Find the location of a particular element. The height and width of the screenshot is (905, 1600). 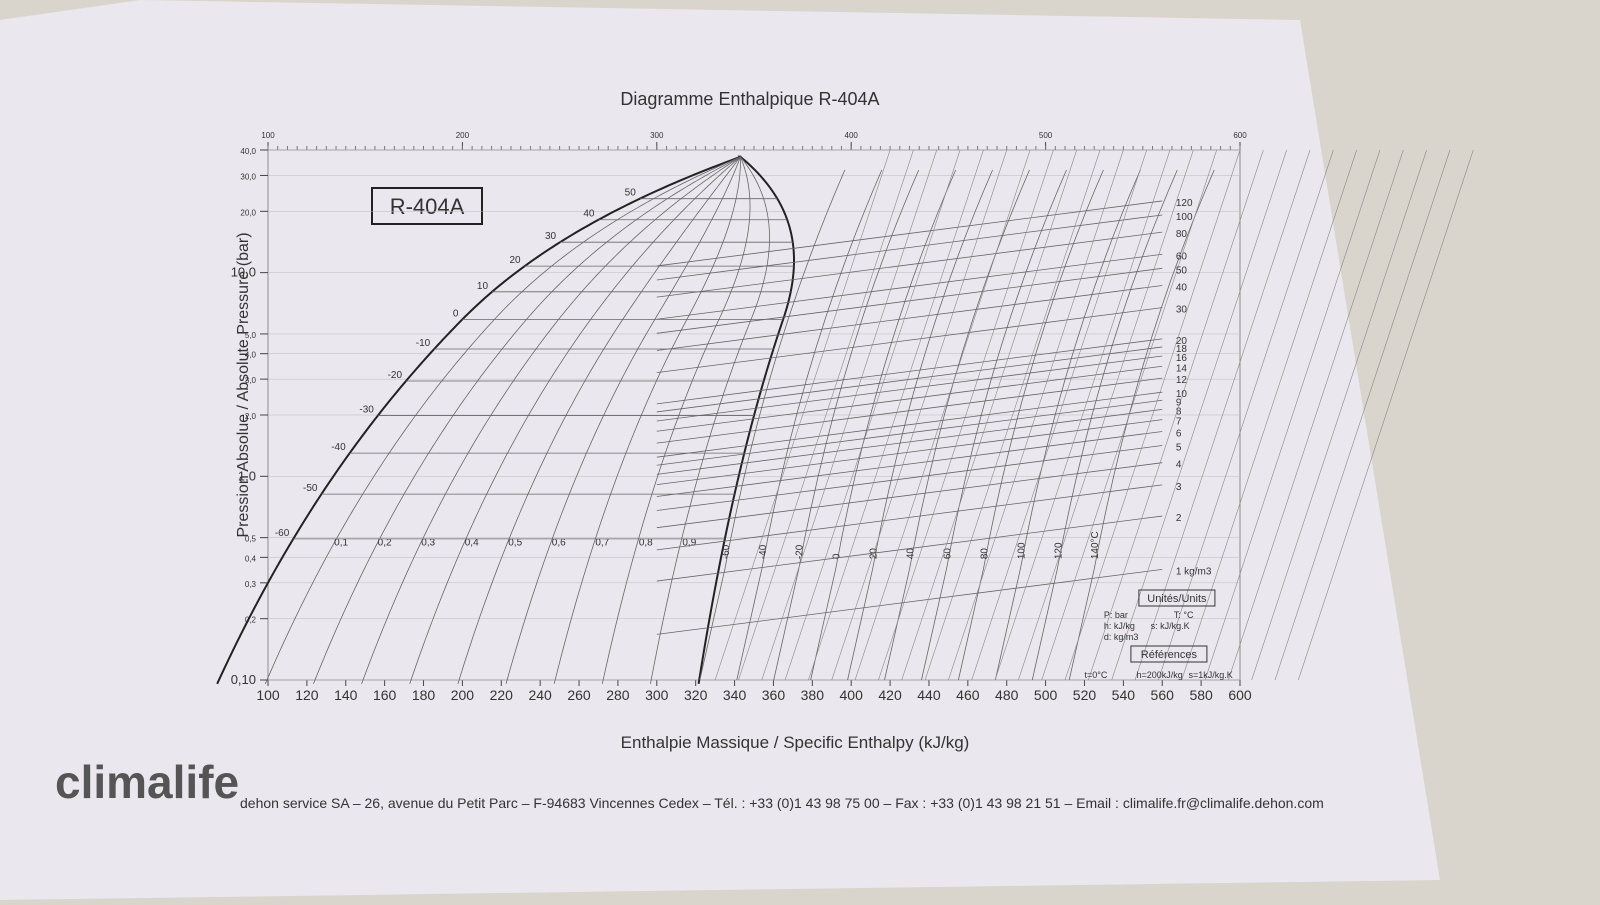

vapor-isotherm-label: 140°C is located at coordinates (1095, 545).